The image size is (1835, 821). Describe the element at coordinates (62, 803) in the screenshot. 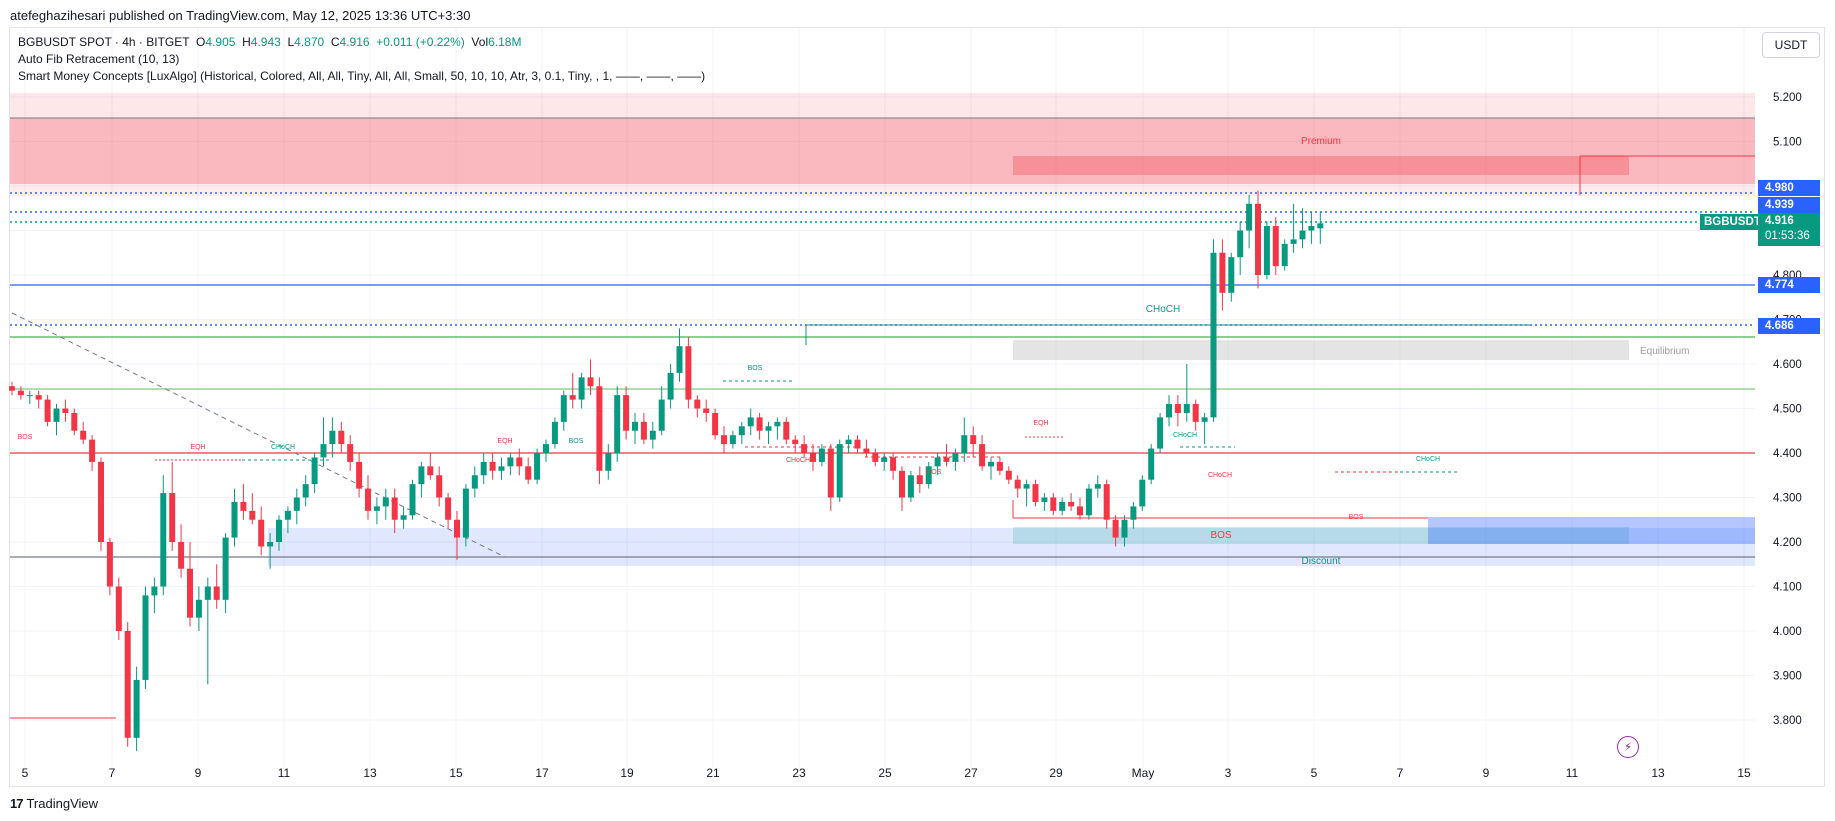

I see `footer-brand: TradingView` at that location.